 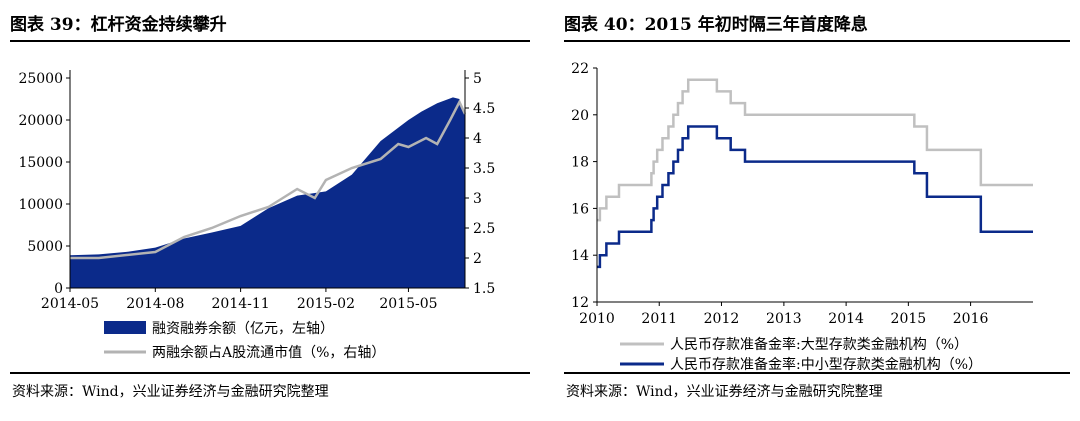 What do you see at coordinates (40, 205) in the screenshot?
I see `left-y-tick-label: 10000` at bounding box center [40, 205].